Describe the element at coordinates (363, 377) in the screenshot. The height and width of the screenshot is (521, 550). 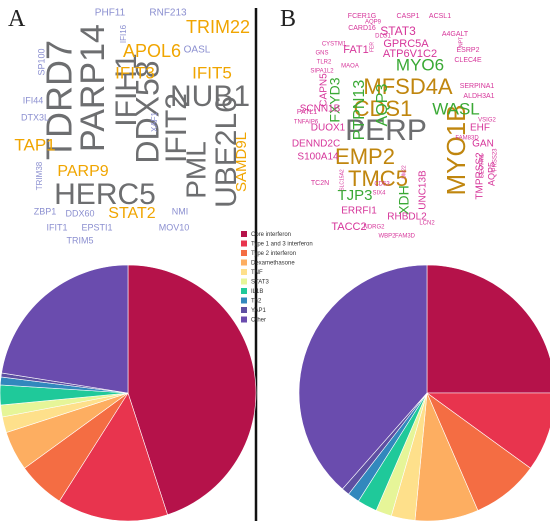
I see `pie-b-slice-other` at that location.